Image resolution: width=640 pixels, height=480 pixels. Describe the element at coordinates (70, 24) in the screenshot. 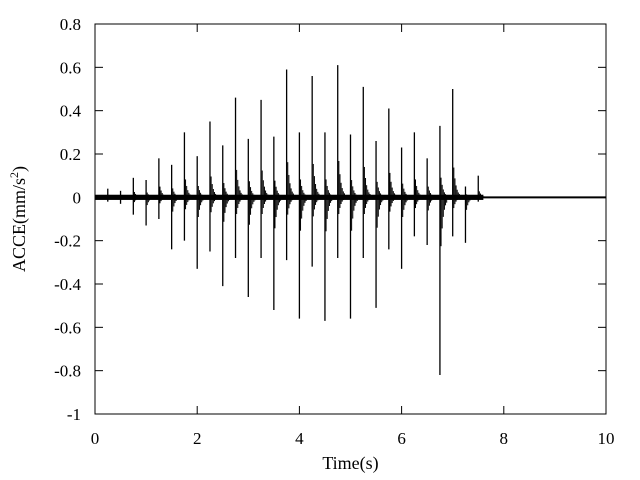

I see `y-tick-label: 0.8` at that location.